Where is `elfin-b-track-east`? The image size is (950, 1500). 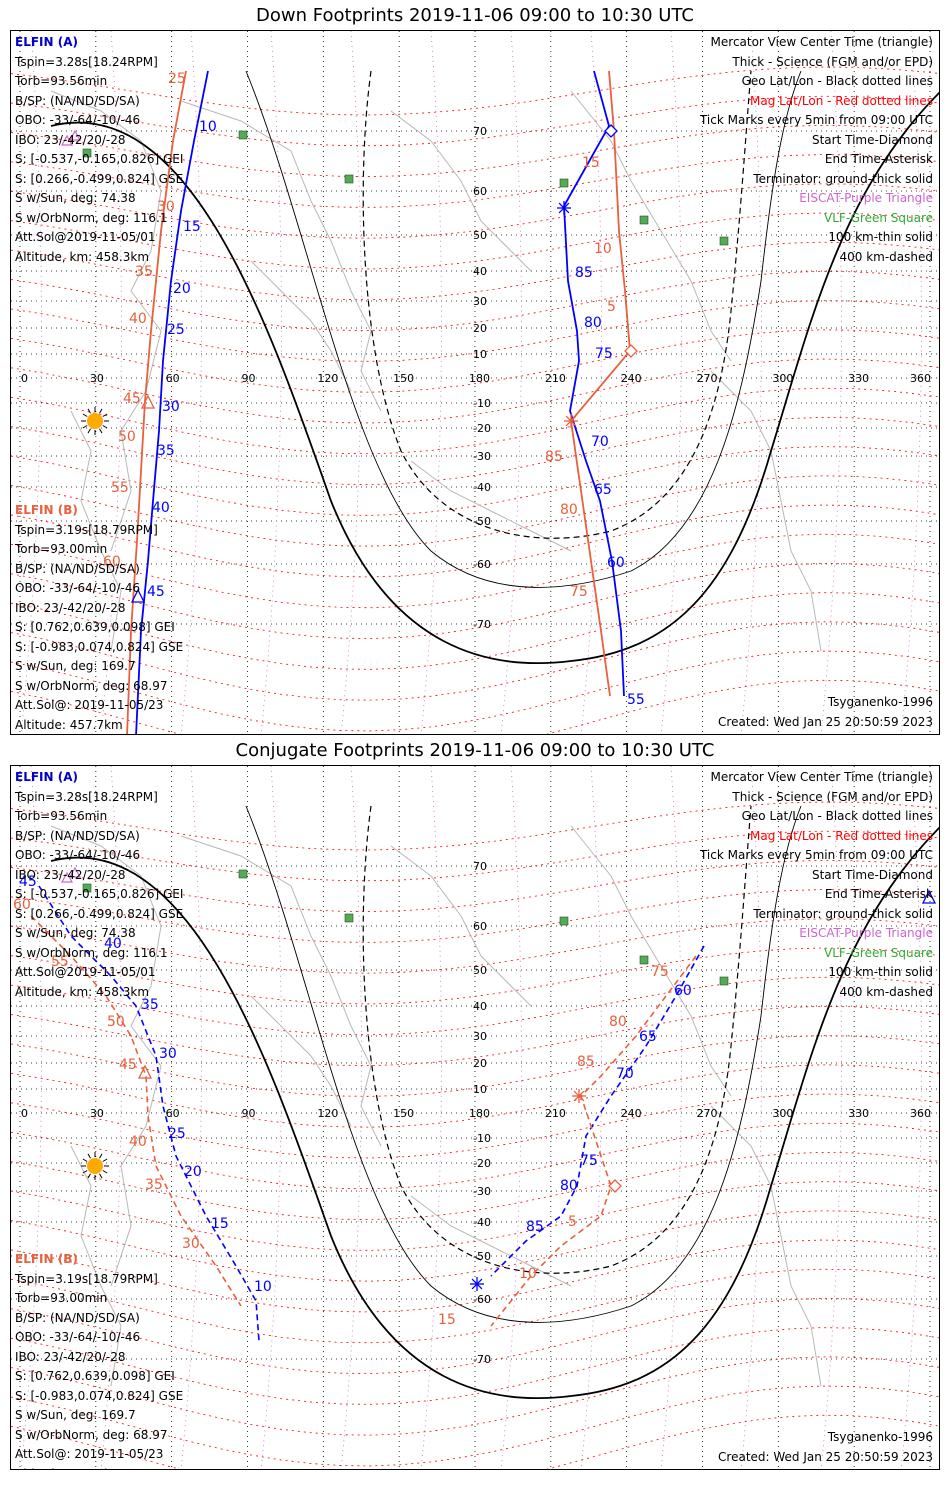 elfin-b-track-east is located at coordinates (593, 1141).